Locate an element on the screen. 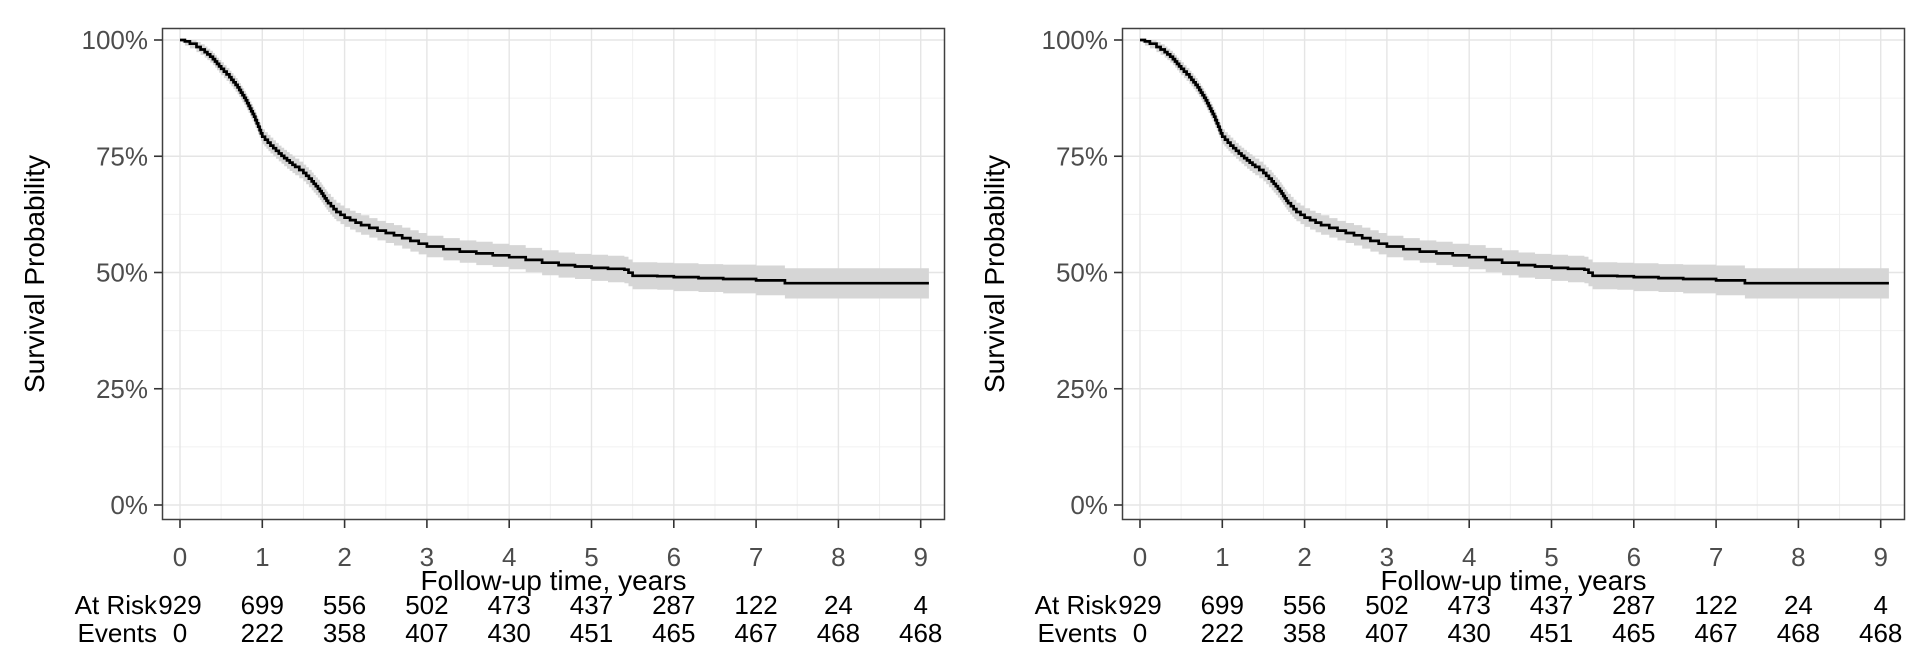  risk-table-value: 451 is located at coordinates (591, 633).